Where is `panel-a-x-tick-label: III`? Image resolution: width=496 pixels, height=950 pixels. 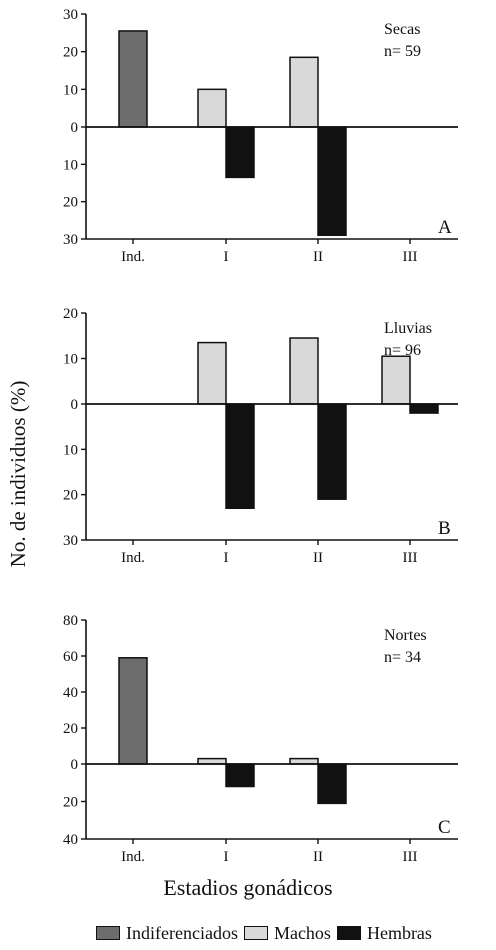
panel-a-x-tick-label: III is located at coordinates (410, 257).